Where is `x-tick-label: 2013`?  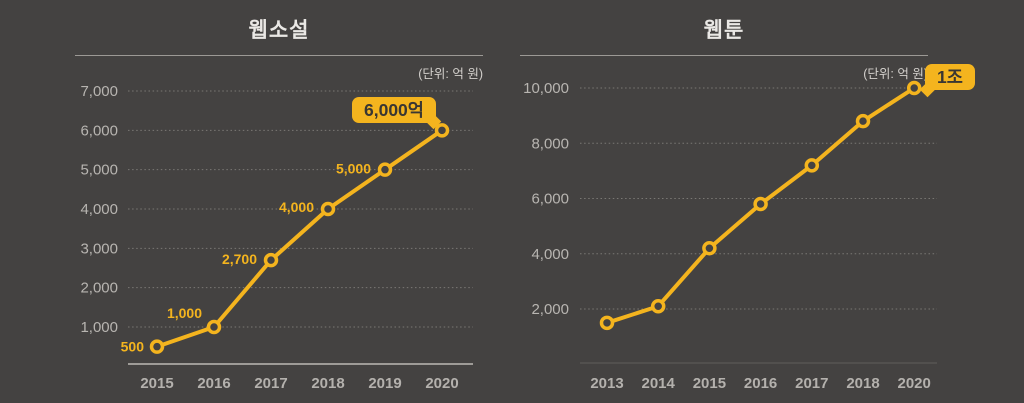 x-tick-label: 2013 is located at coordinates (606, 383).